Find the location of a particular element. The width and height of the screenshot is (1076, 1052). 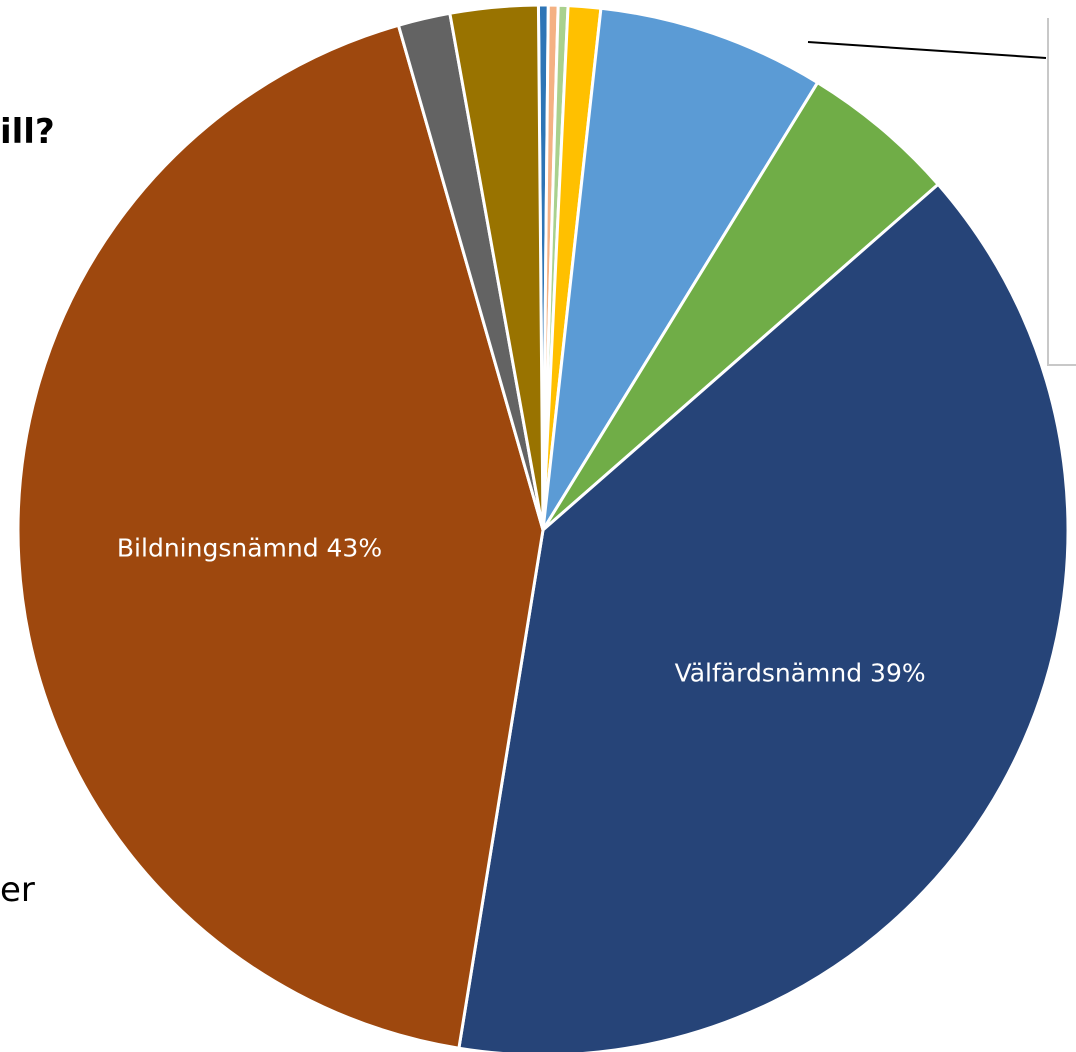

legend-box-outline is located at coordinates (1061, 192).